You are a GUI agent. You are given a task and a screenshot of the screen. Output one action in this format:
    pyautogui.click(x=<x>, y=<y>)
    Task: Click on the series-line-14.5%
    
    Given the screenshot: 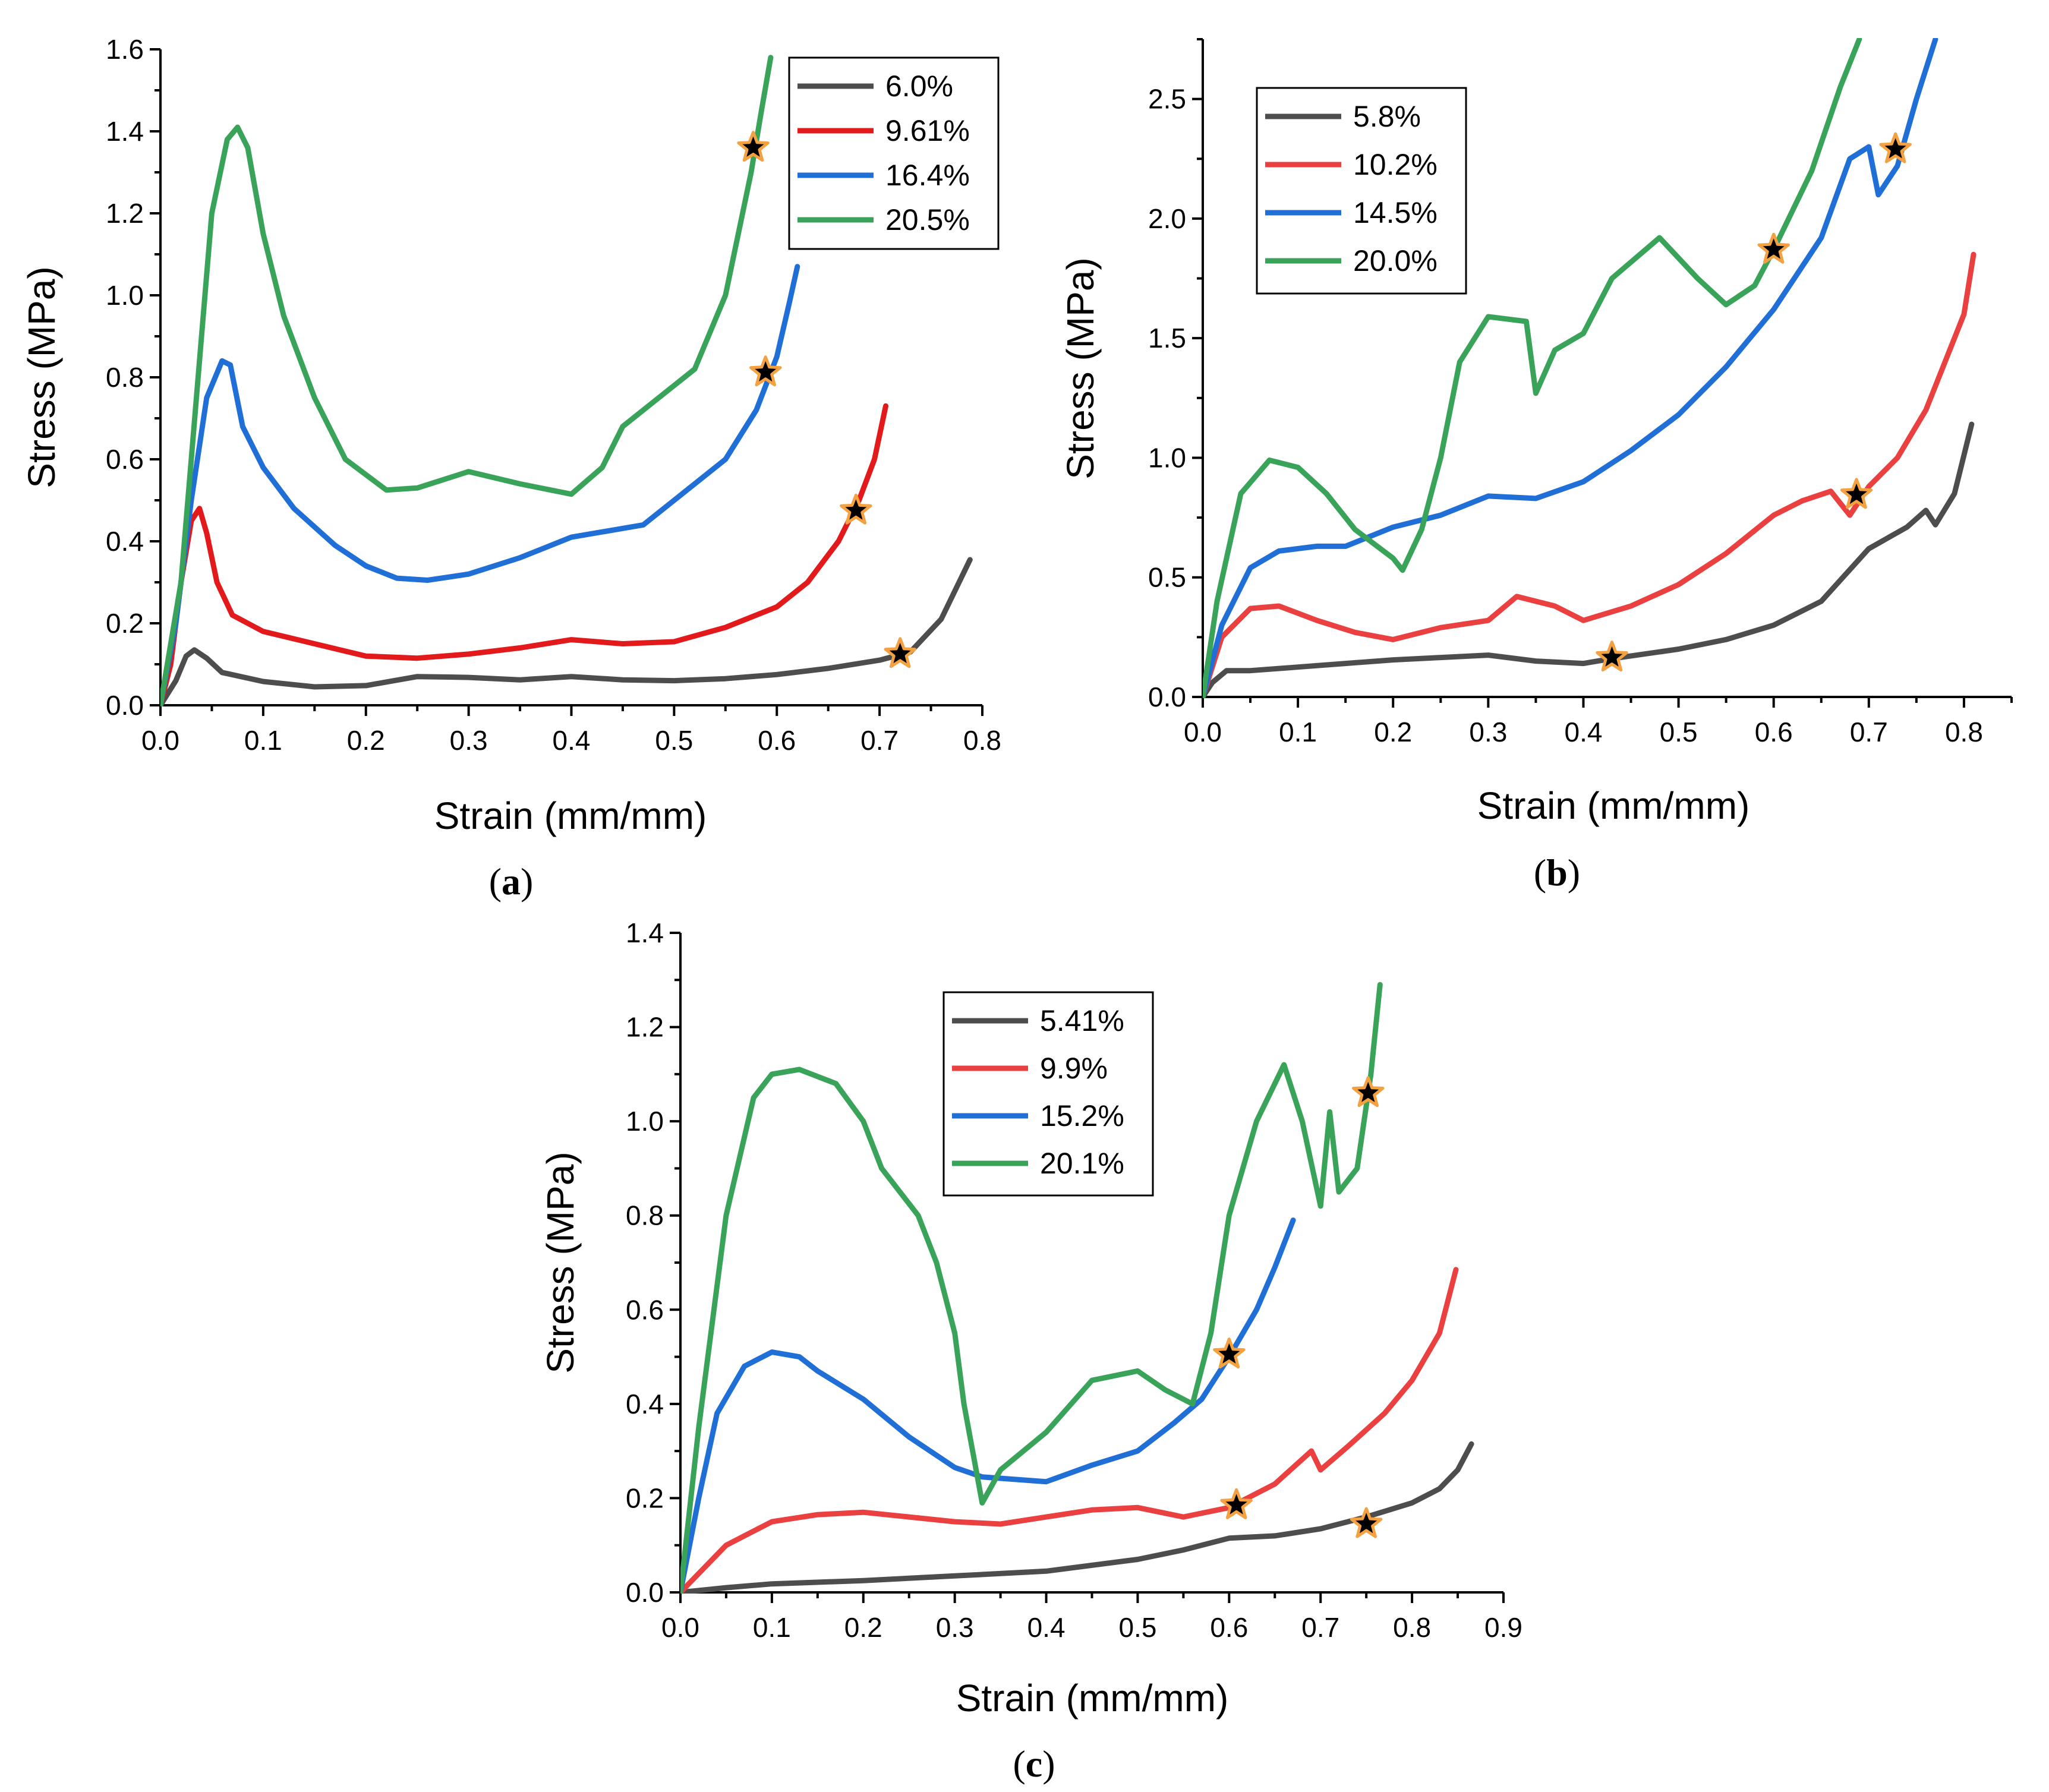 What is the action you would take?
    pyautogui.click(x=1571, y=368)
    